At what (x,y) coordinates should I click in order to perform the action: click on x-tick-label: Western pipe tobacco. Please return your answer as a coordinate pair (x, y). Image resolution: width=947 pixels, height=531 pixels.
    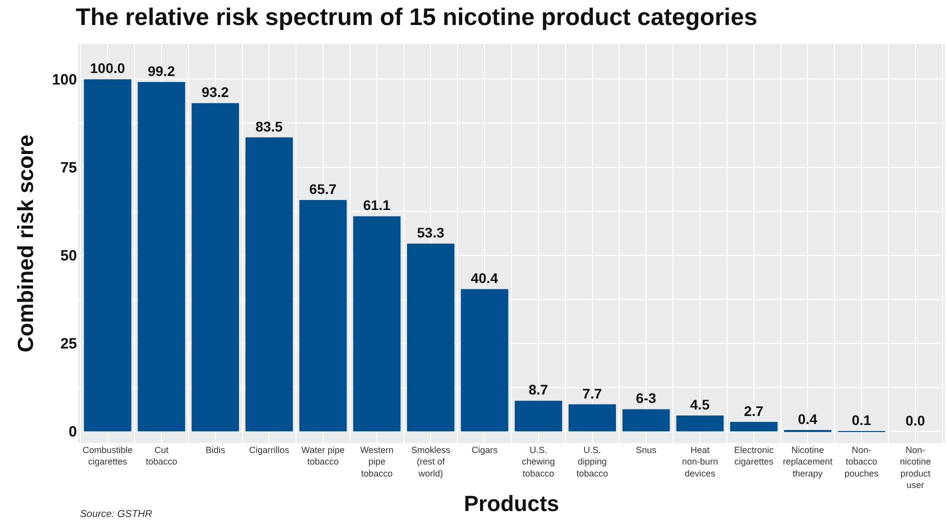
    Looking at the image, I should click on (377, 461).